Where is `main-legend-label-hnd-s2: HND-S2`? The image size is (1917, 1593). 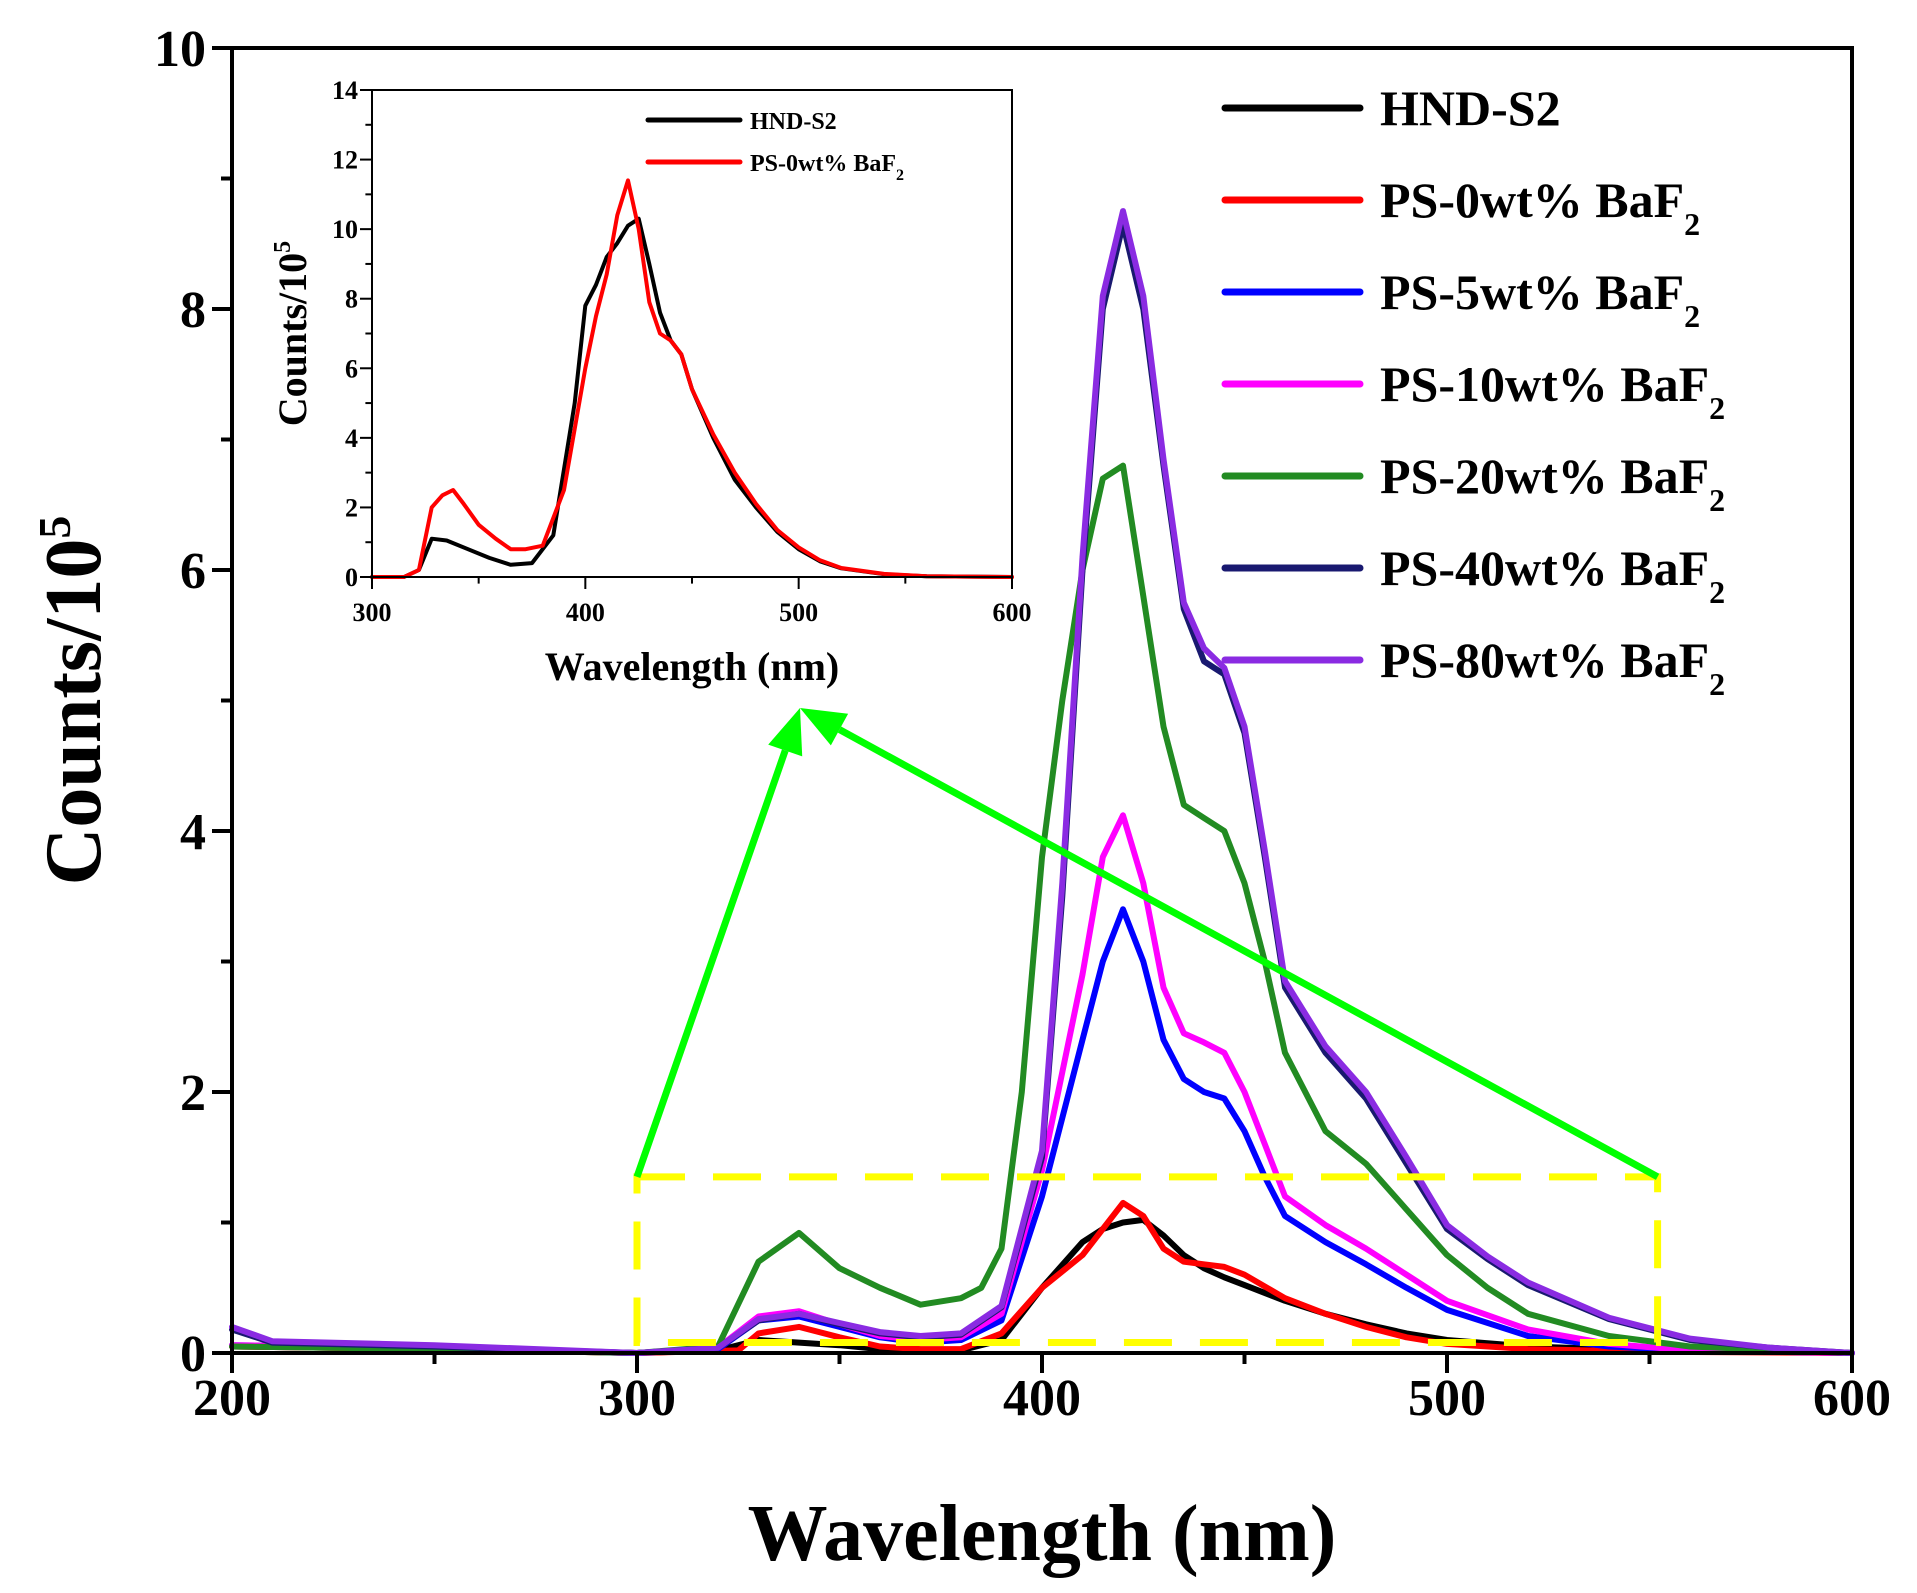 main-legend-label-hnd-s2: HND-S2 is located at coordinates (1470, 108).